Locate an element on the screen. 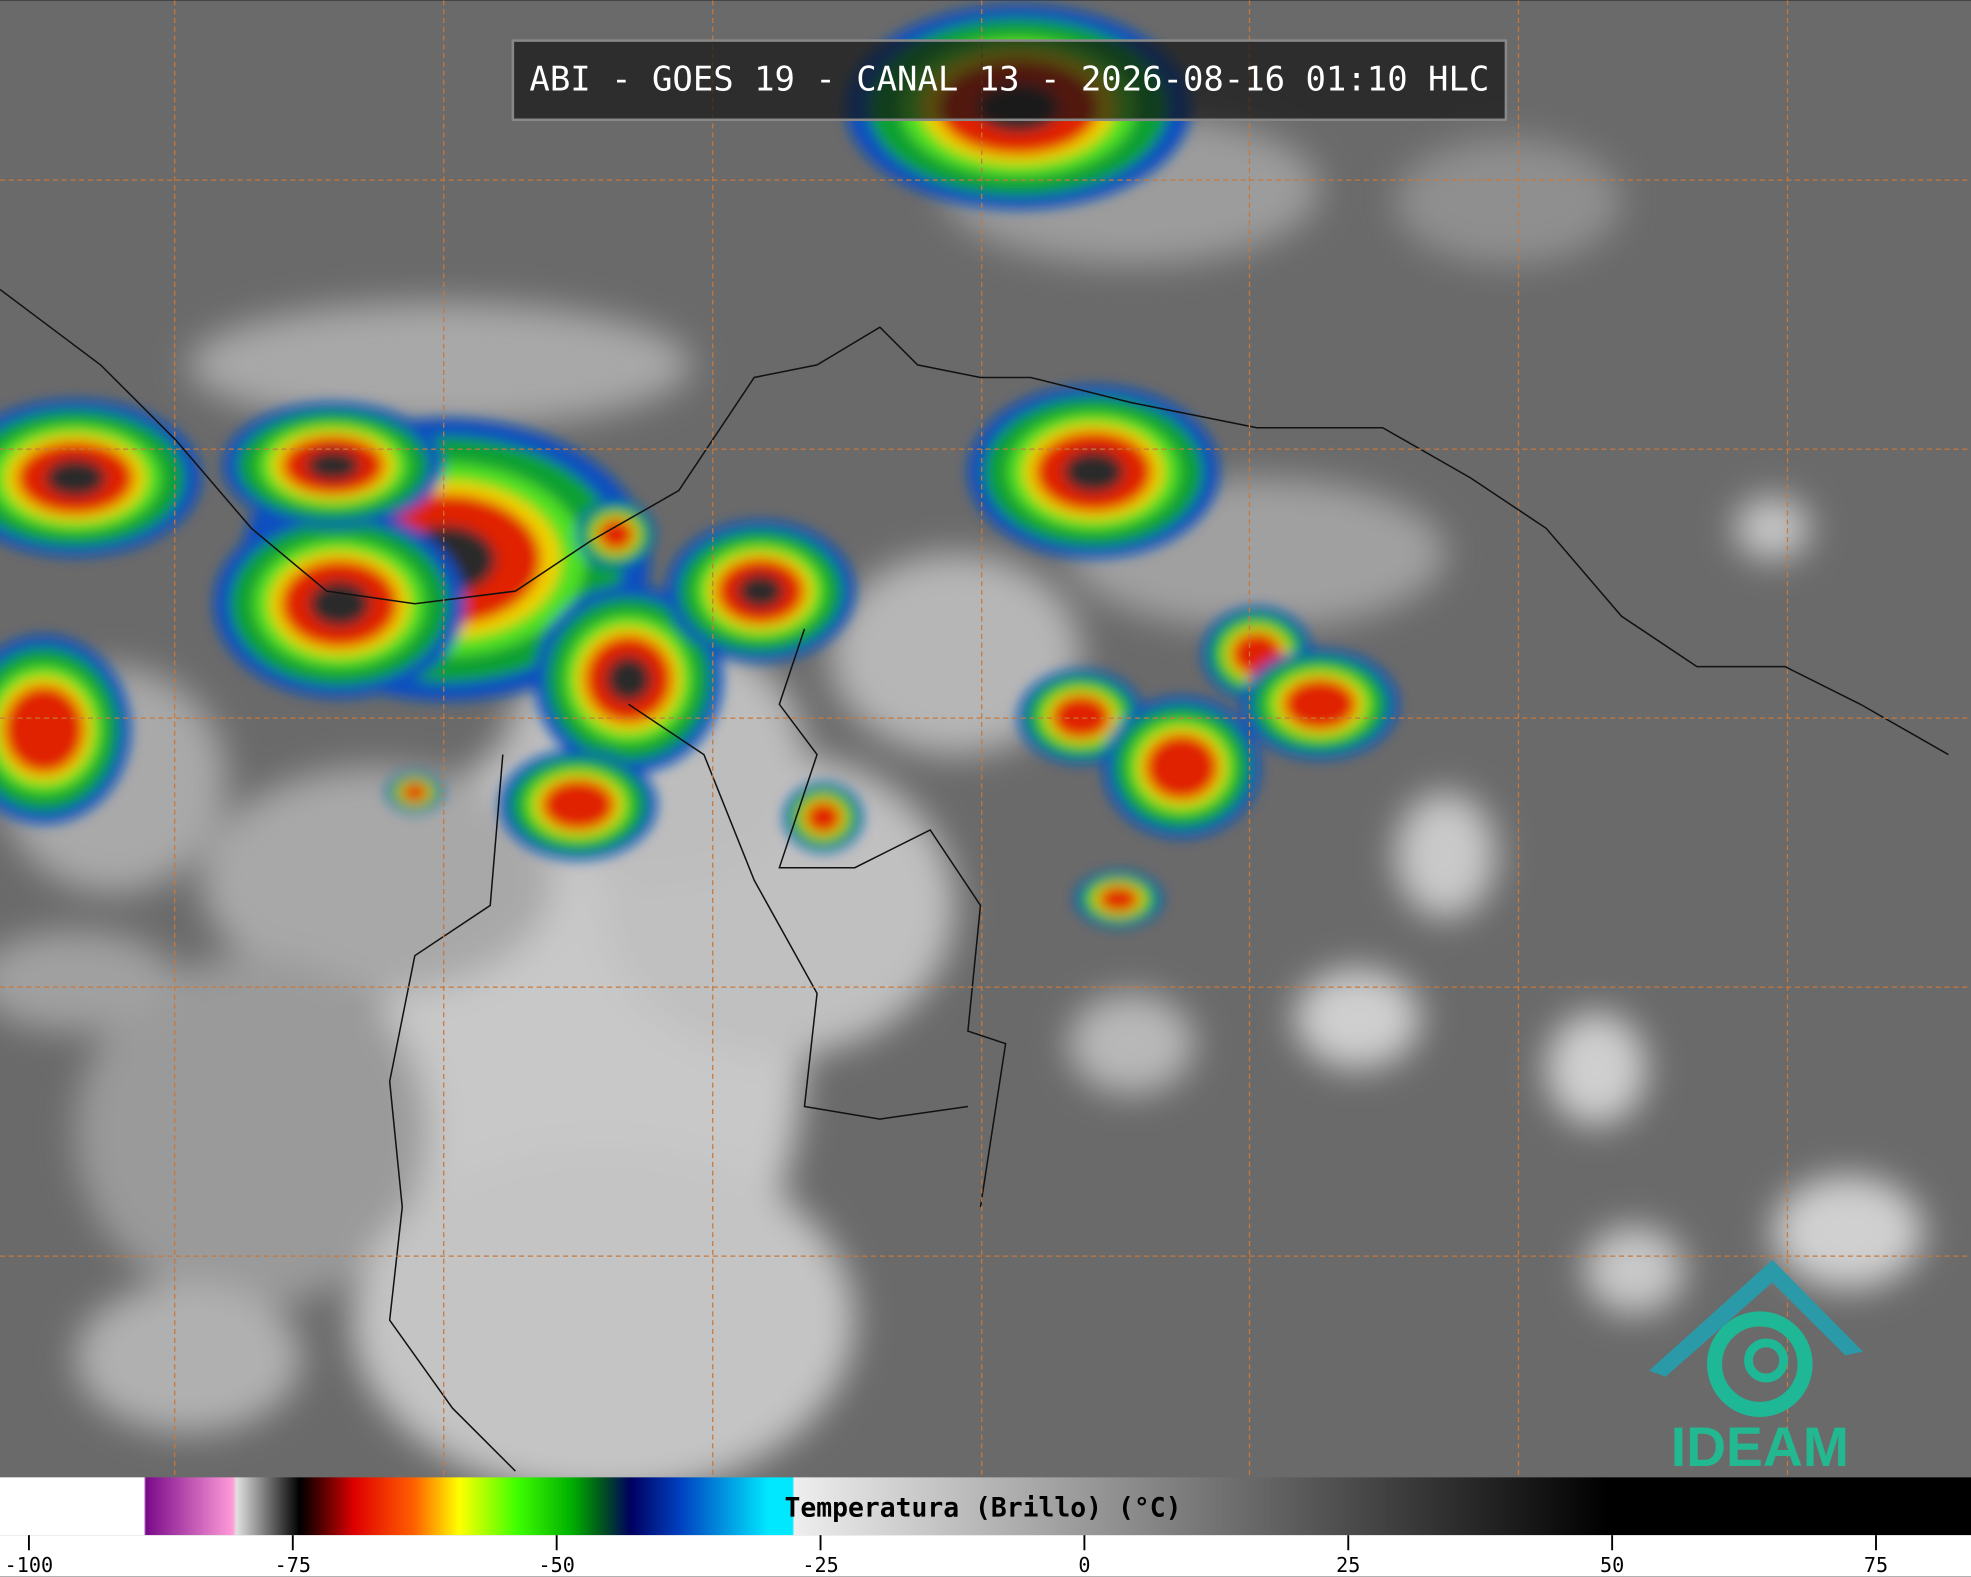  colorbar is located at coordinates (985, 1506).